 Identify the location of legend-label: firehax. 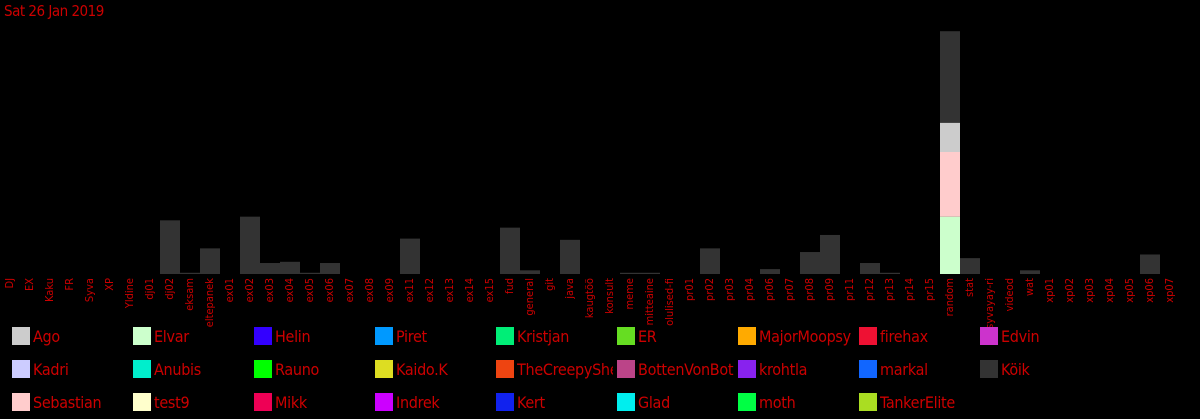
(904, 336).